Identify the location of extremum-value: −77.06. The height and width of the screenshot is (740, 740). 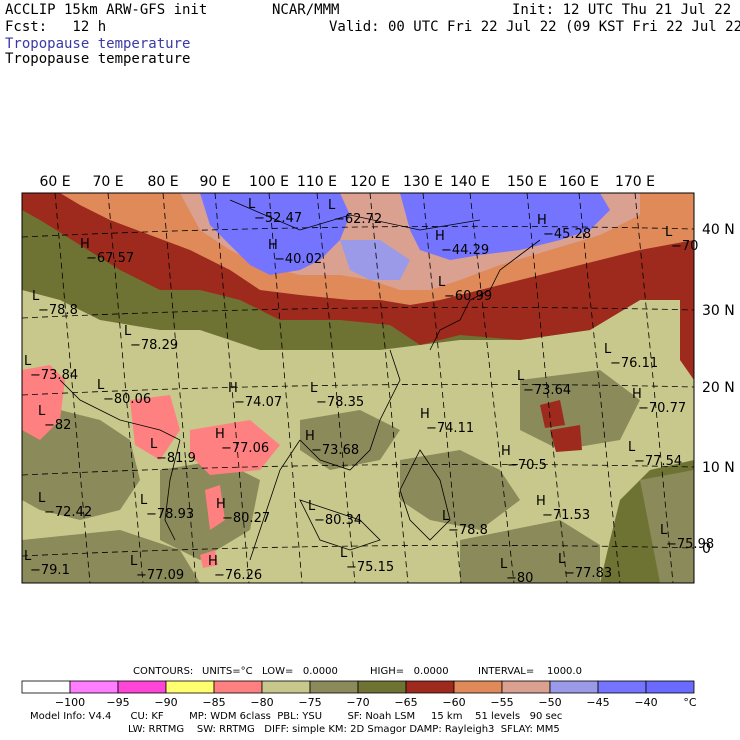
(245, 448).